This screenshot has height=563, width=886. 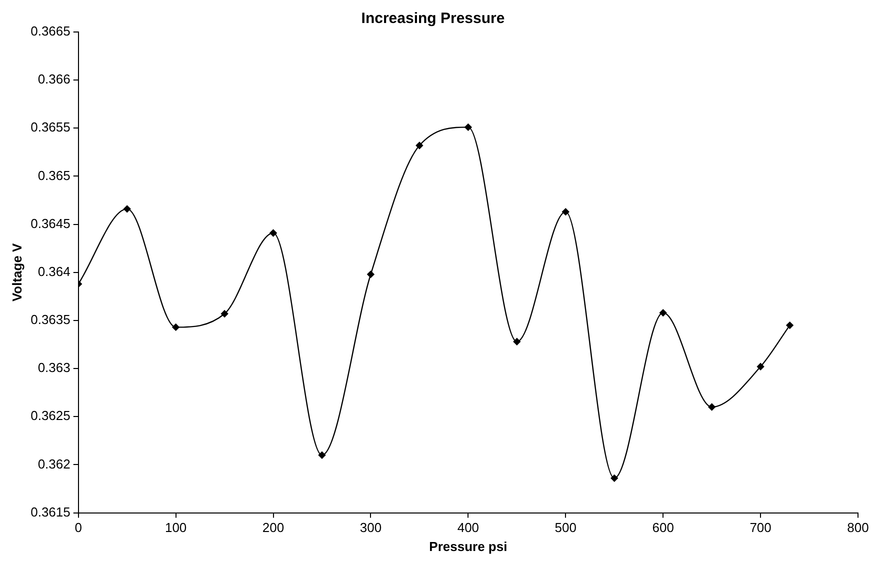 What do you see at coordinates (50, 31) in the screenshot?
I see `y-tick-label: 0.3665` at bounding box center [50, 31].